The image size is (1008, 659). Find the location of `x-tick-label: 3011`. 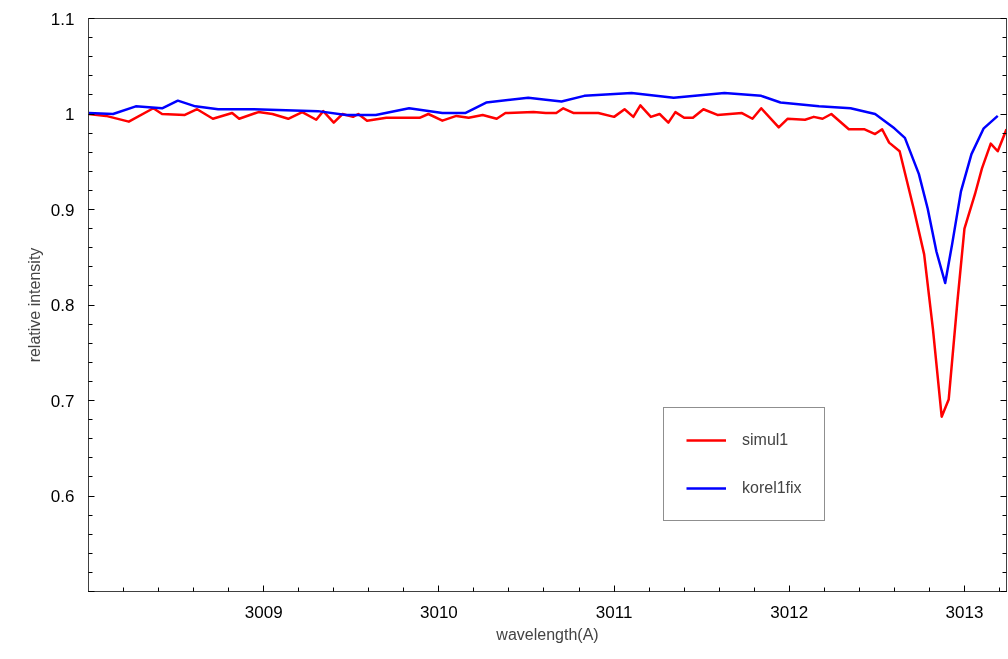

x-tick-label: 3011 is located at coordinates (614, 612).